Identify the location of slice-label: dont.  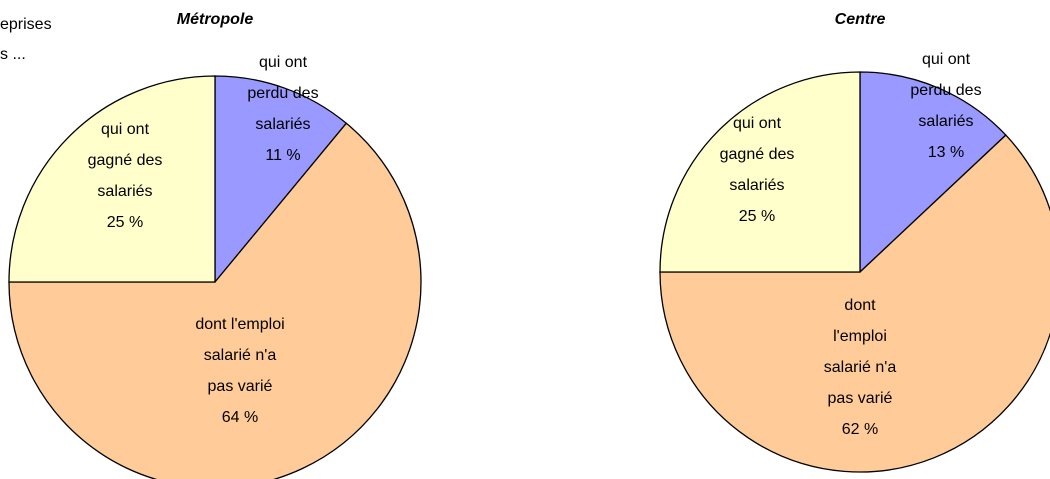
(860, 305).